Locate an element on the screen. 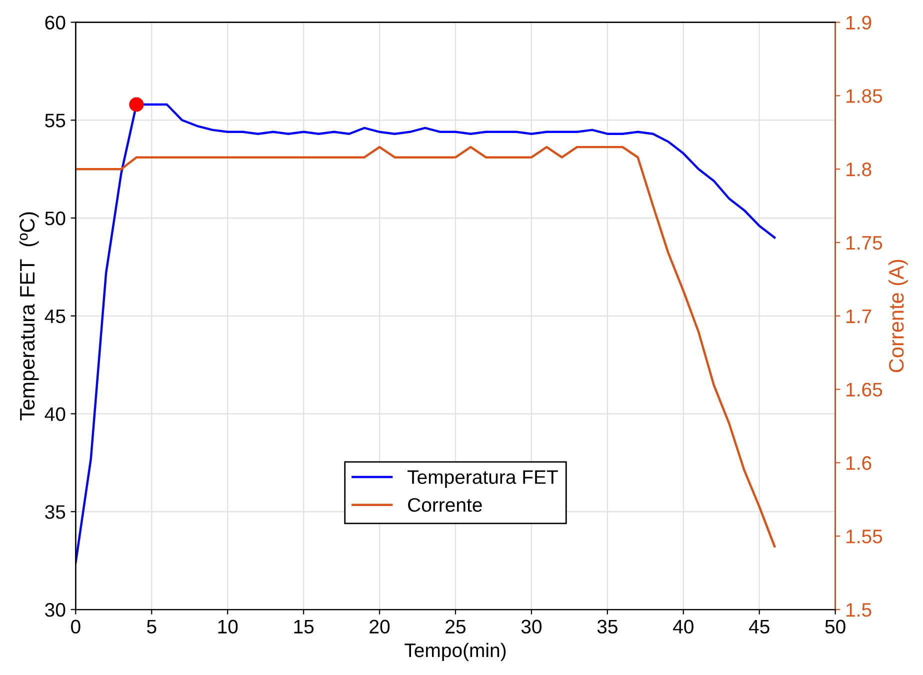  y-tick-label: 40 is located at coordinates (55, 414).